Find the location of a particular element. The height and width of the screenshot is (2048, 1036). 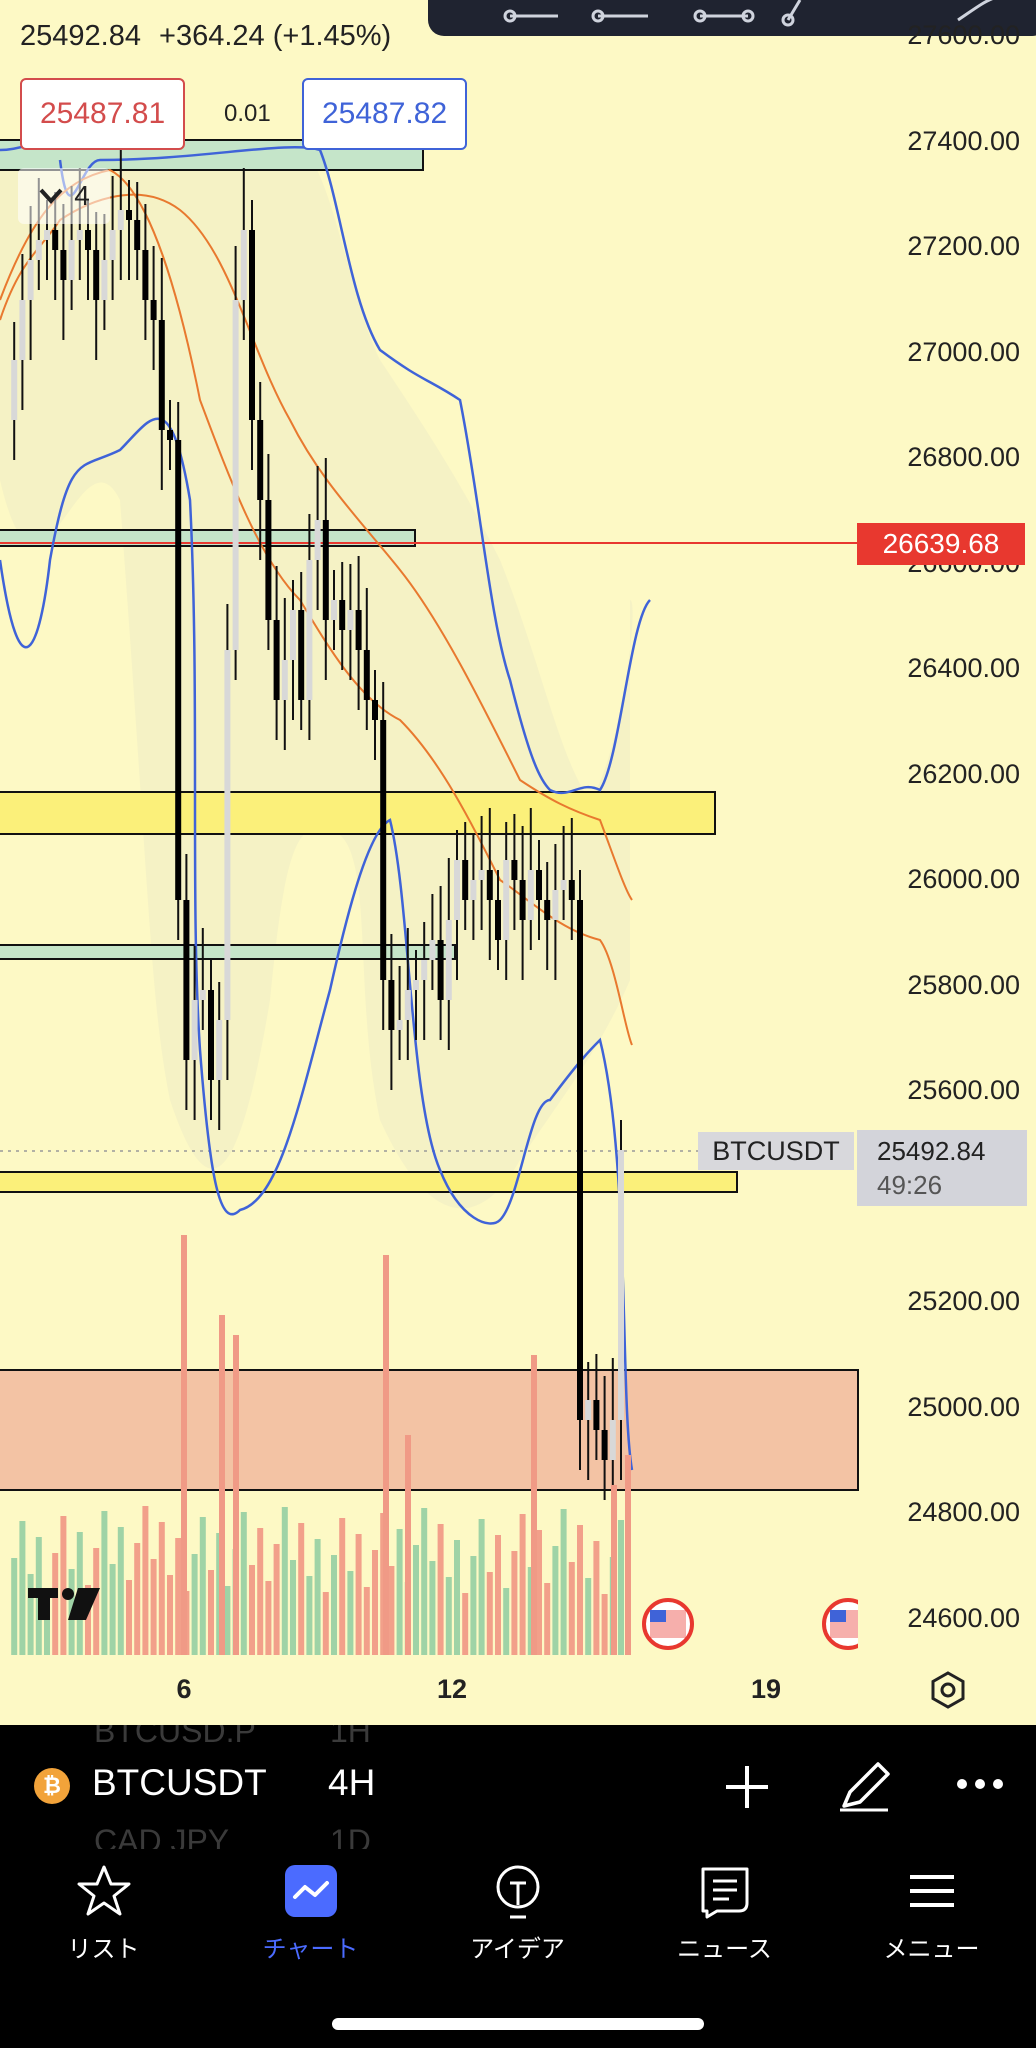

indicator-toggle: 4 is located at coordinates (64, 196).